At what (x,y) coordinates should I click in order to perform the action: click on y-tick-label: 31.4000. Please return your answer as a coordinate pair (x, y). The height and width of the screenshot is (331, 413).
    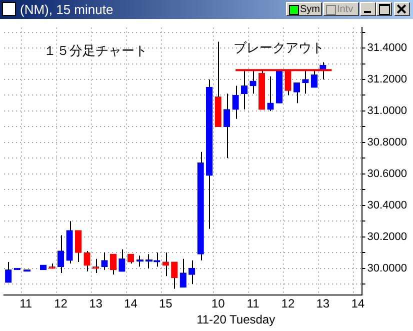
    Looking at the image, I should click on (387, 48).